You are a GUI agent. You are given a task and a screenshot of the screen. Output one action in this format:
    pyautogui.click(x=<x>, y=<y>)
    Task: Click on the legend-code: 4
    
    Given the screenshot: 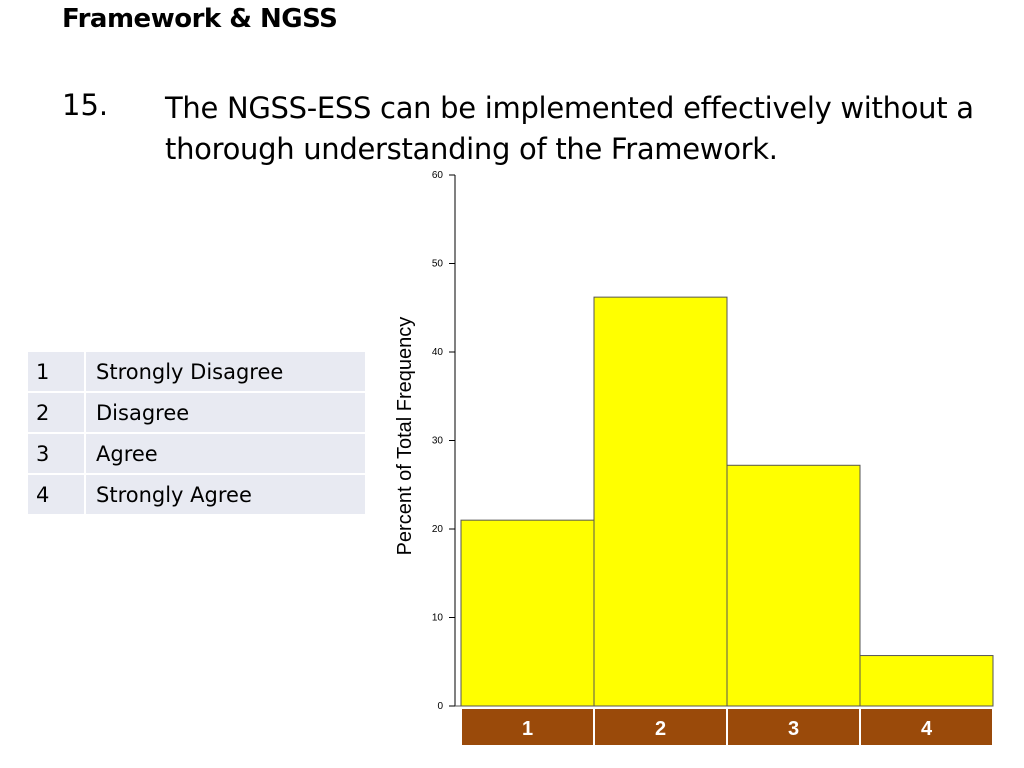 What is the action you would take?
    pyautogui.click(x=56, y=494)
    